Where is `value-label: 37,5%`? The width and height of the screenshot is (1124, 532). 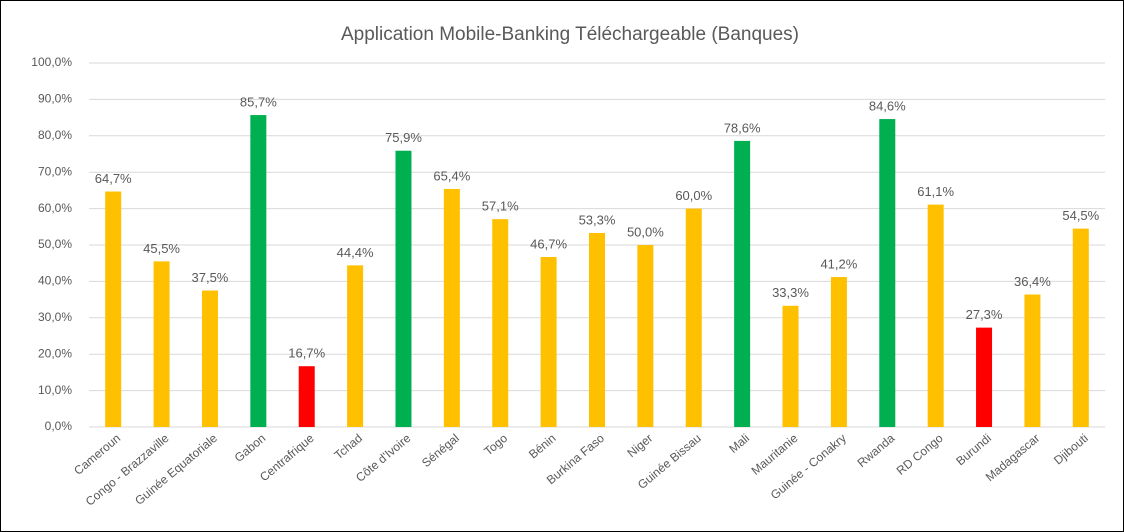
value-label: 37,5% is located at coordinates (210, 277).